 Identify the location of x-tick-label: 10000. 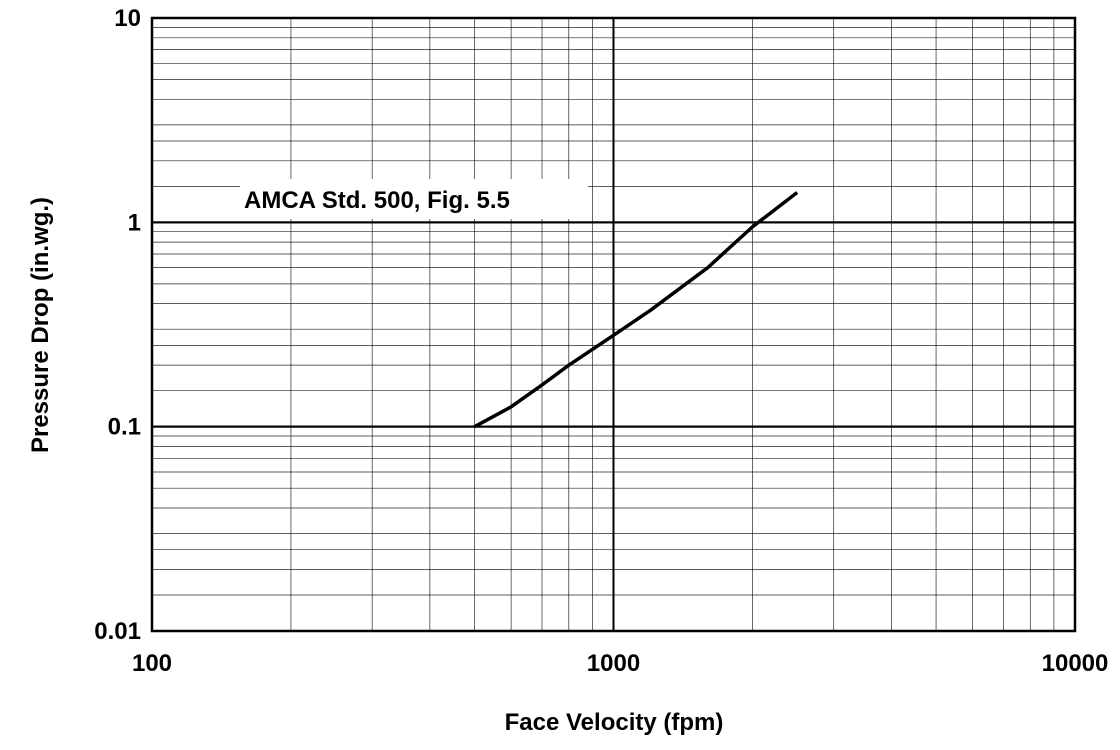
(1075, 663).